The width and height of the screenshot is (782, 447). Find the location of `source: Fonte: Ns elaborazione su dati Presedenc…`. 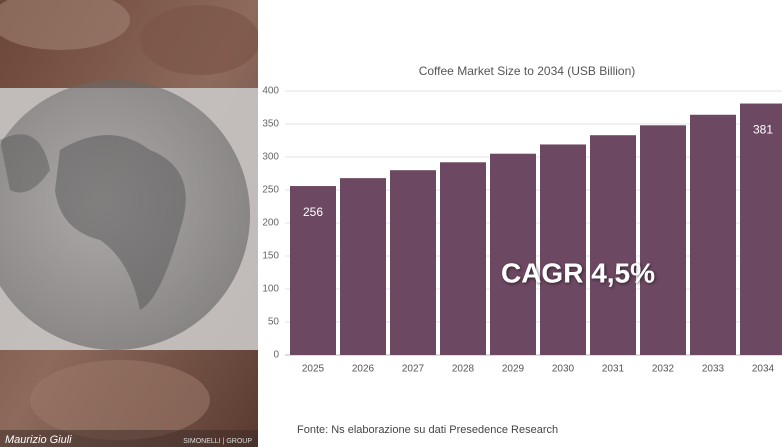

source: Fonte: Ns elaborazione su dati Presedenc… is located at coordinates (427, 430).